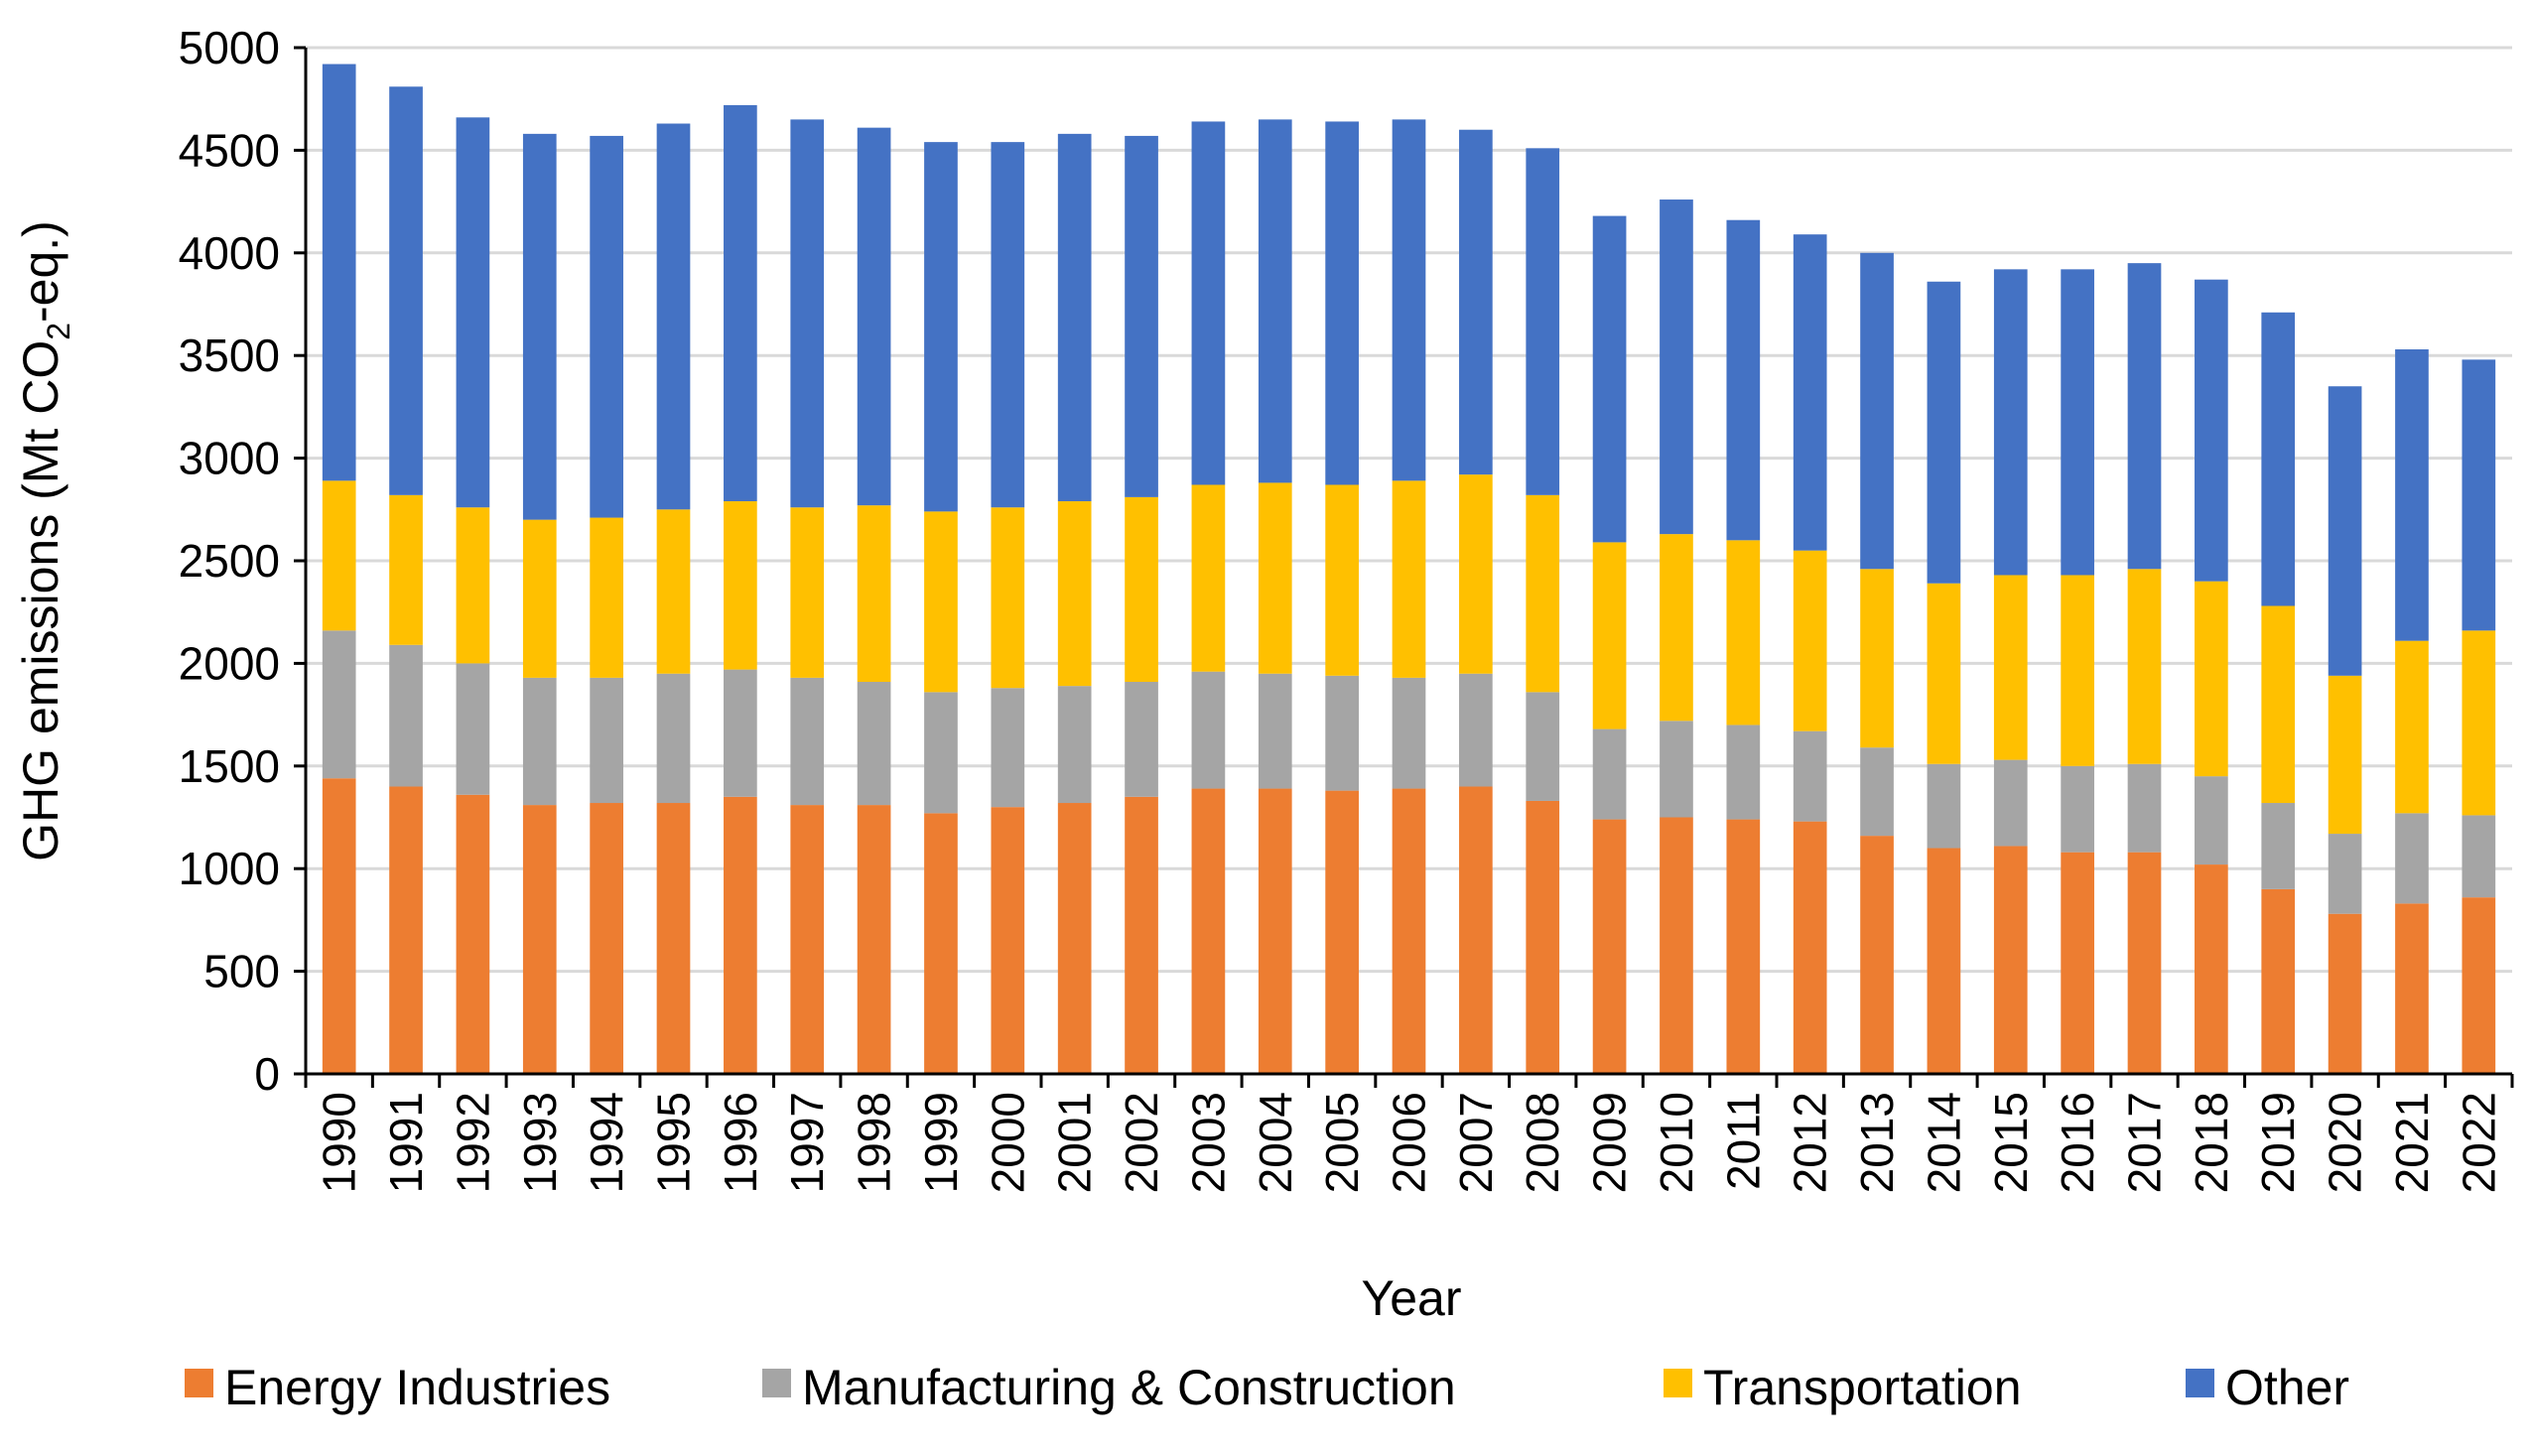 This screenshot has height=1456, width=2532. What do you see at coordinates (1542, 1142) in the screenshot?
I see `x-tick-label: 2008` at bounding box center [1542, 1142].